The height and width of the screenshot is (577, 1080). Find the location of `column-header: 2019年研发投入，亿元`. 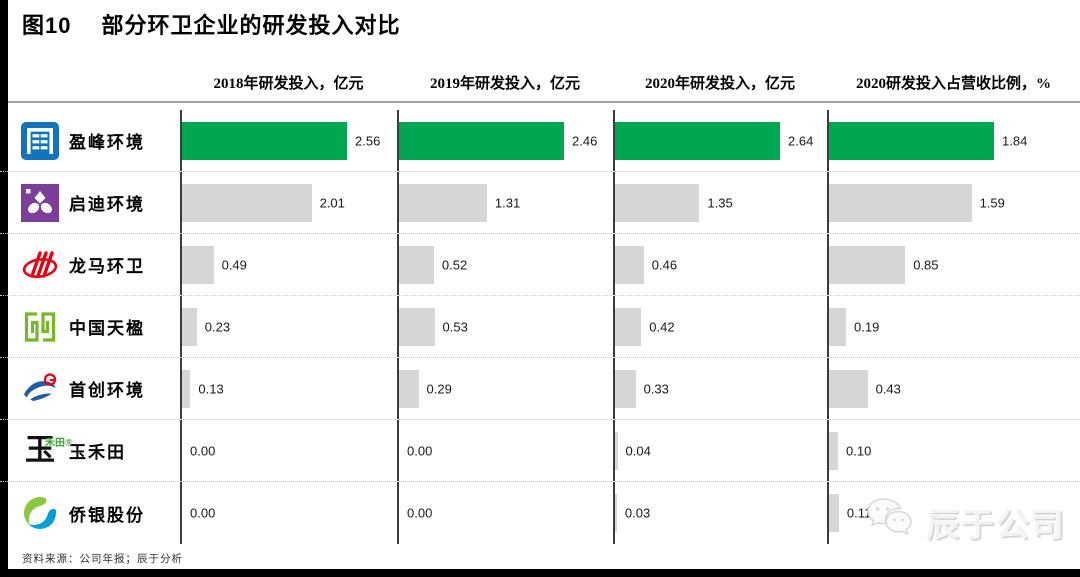

column-header: 2019年研发投入，亿元 is located at coordinates (504, 84).